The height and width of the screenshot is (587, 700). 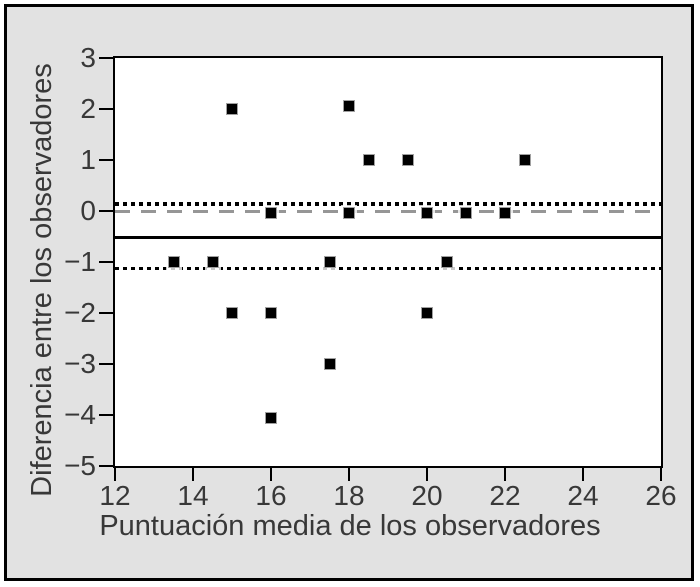 I want to click on y-tick-label: 1, so click(x=88, y=159).